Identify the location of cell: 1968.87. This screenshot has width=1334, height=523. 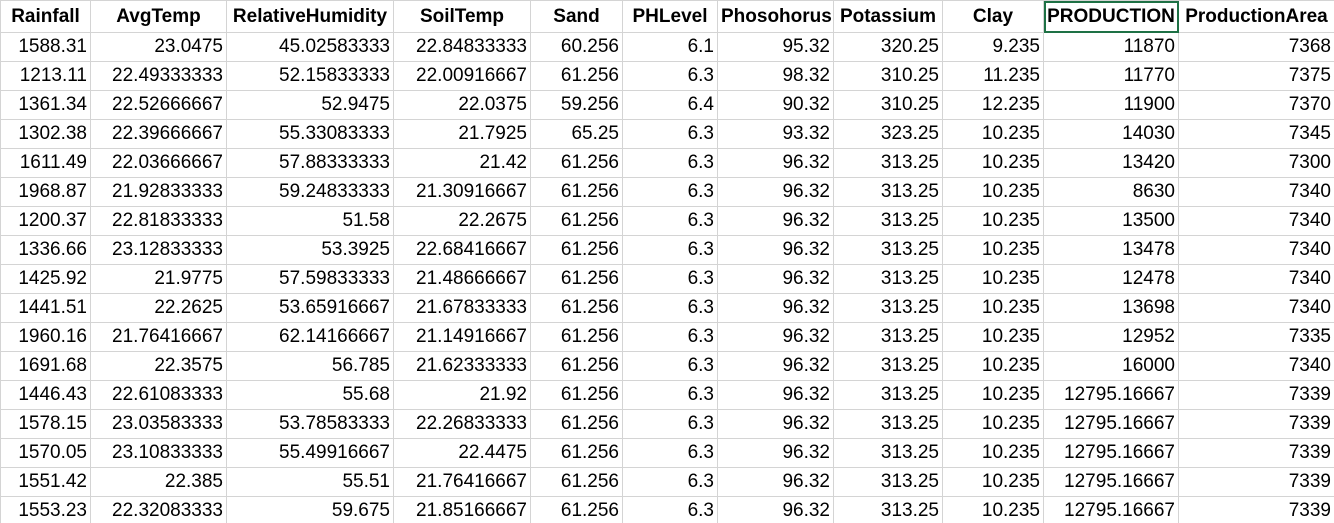
(45, 192).